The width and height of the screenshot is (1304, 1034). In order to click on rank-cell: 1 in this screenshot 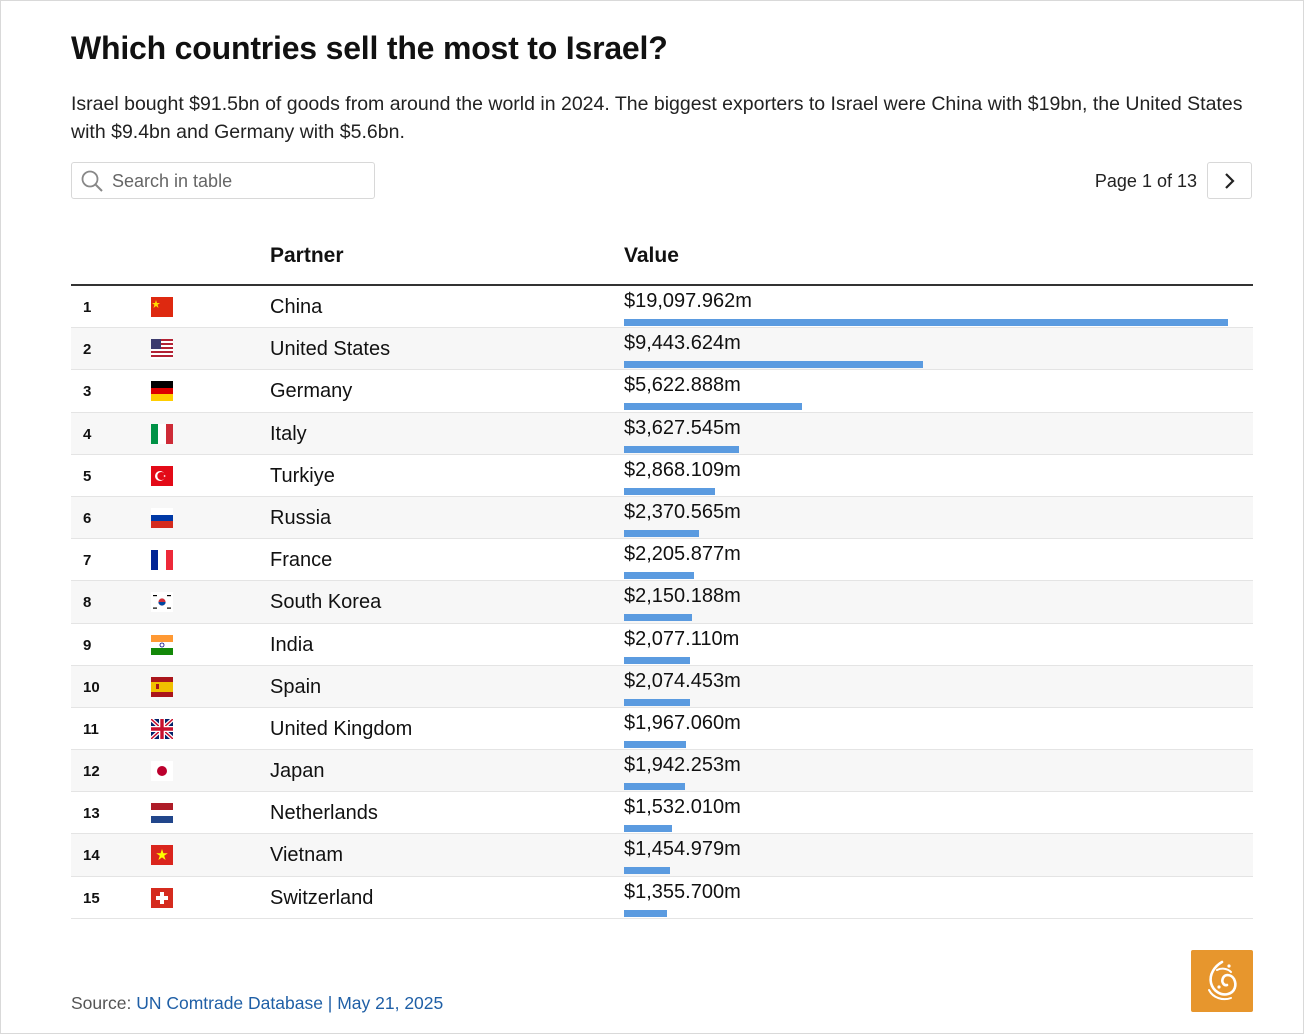, I will do `click(87, 307)`.